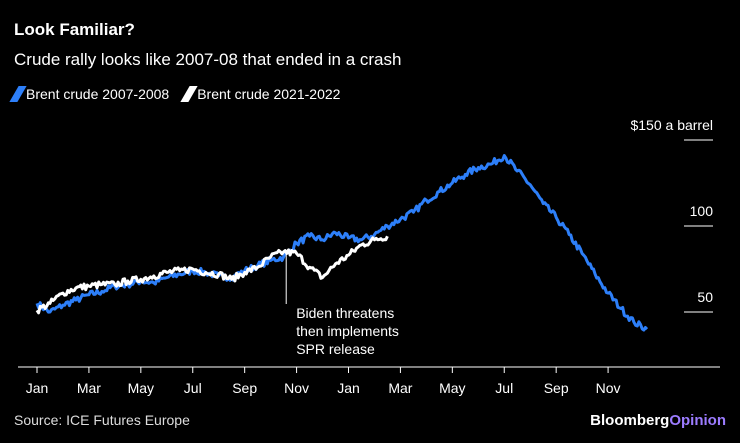  I want to click on source-note: Source: ICE Futures Europe, so click(102, 420).